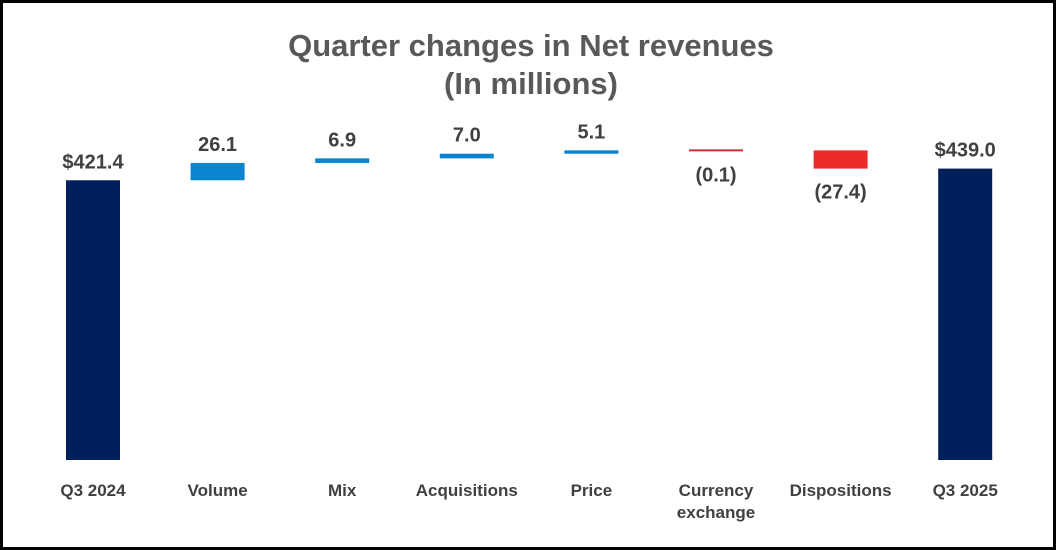 The image size is (1056, 550). I want to click on data-label-acquisitions: 7.0, so click(467, 136).